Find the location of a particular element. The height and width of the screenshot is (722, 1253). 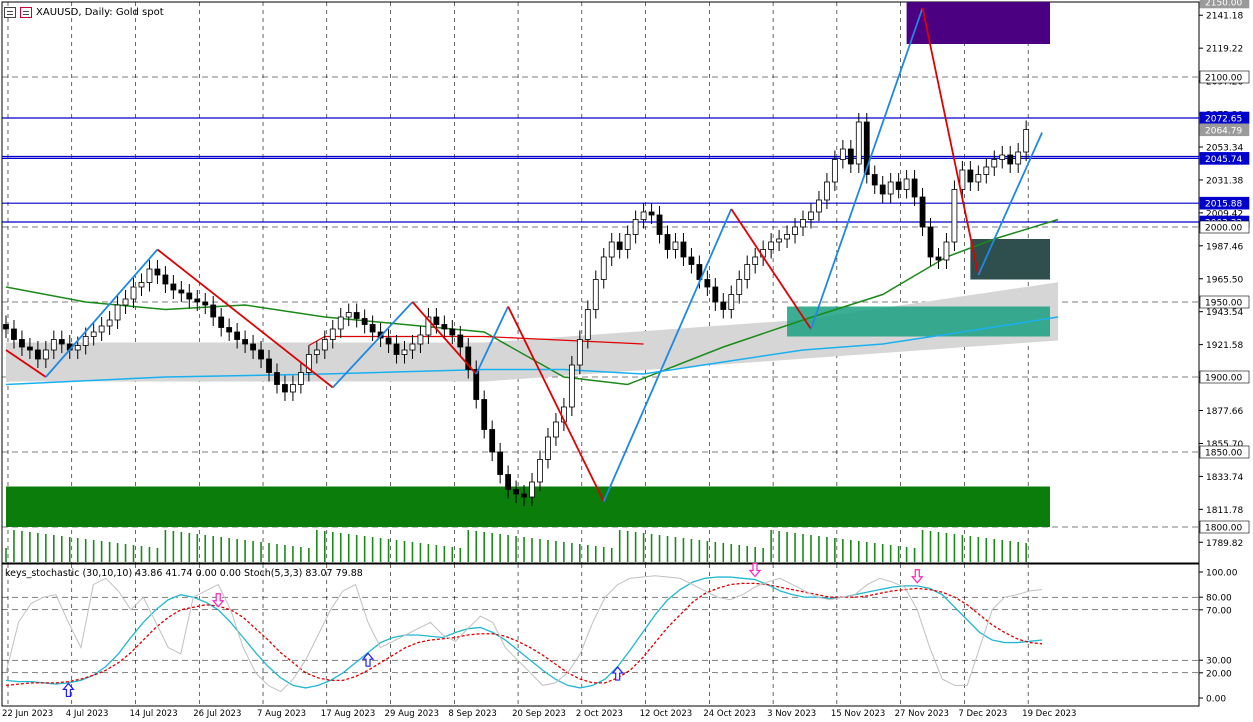

stoch-tick-label: 20.00 is located at coordinates (1219, 674).